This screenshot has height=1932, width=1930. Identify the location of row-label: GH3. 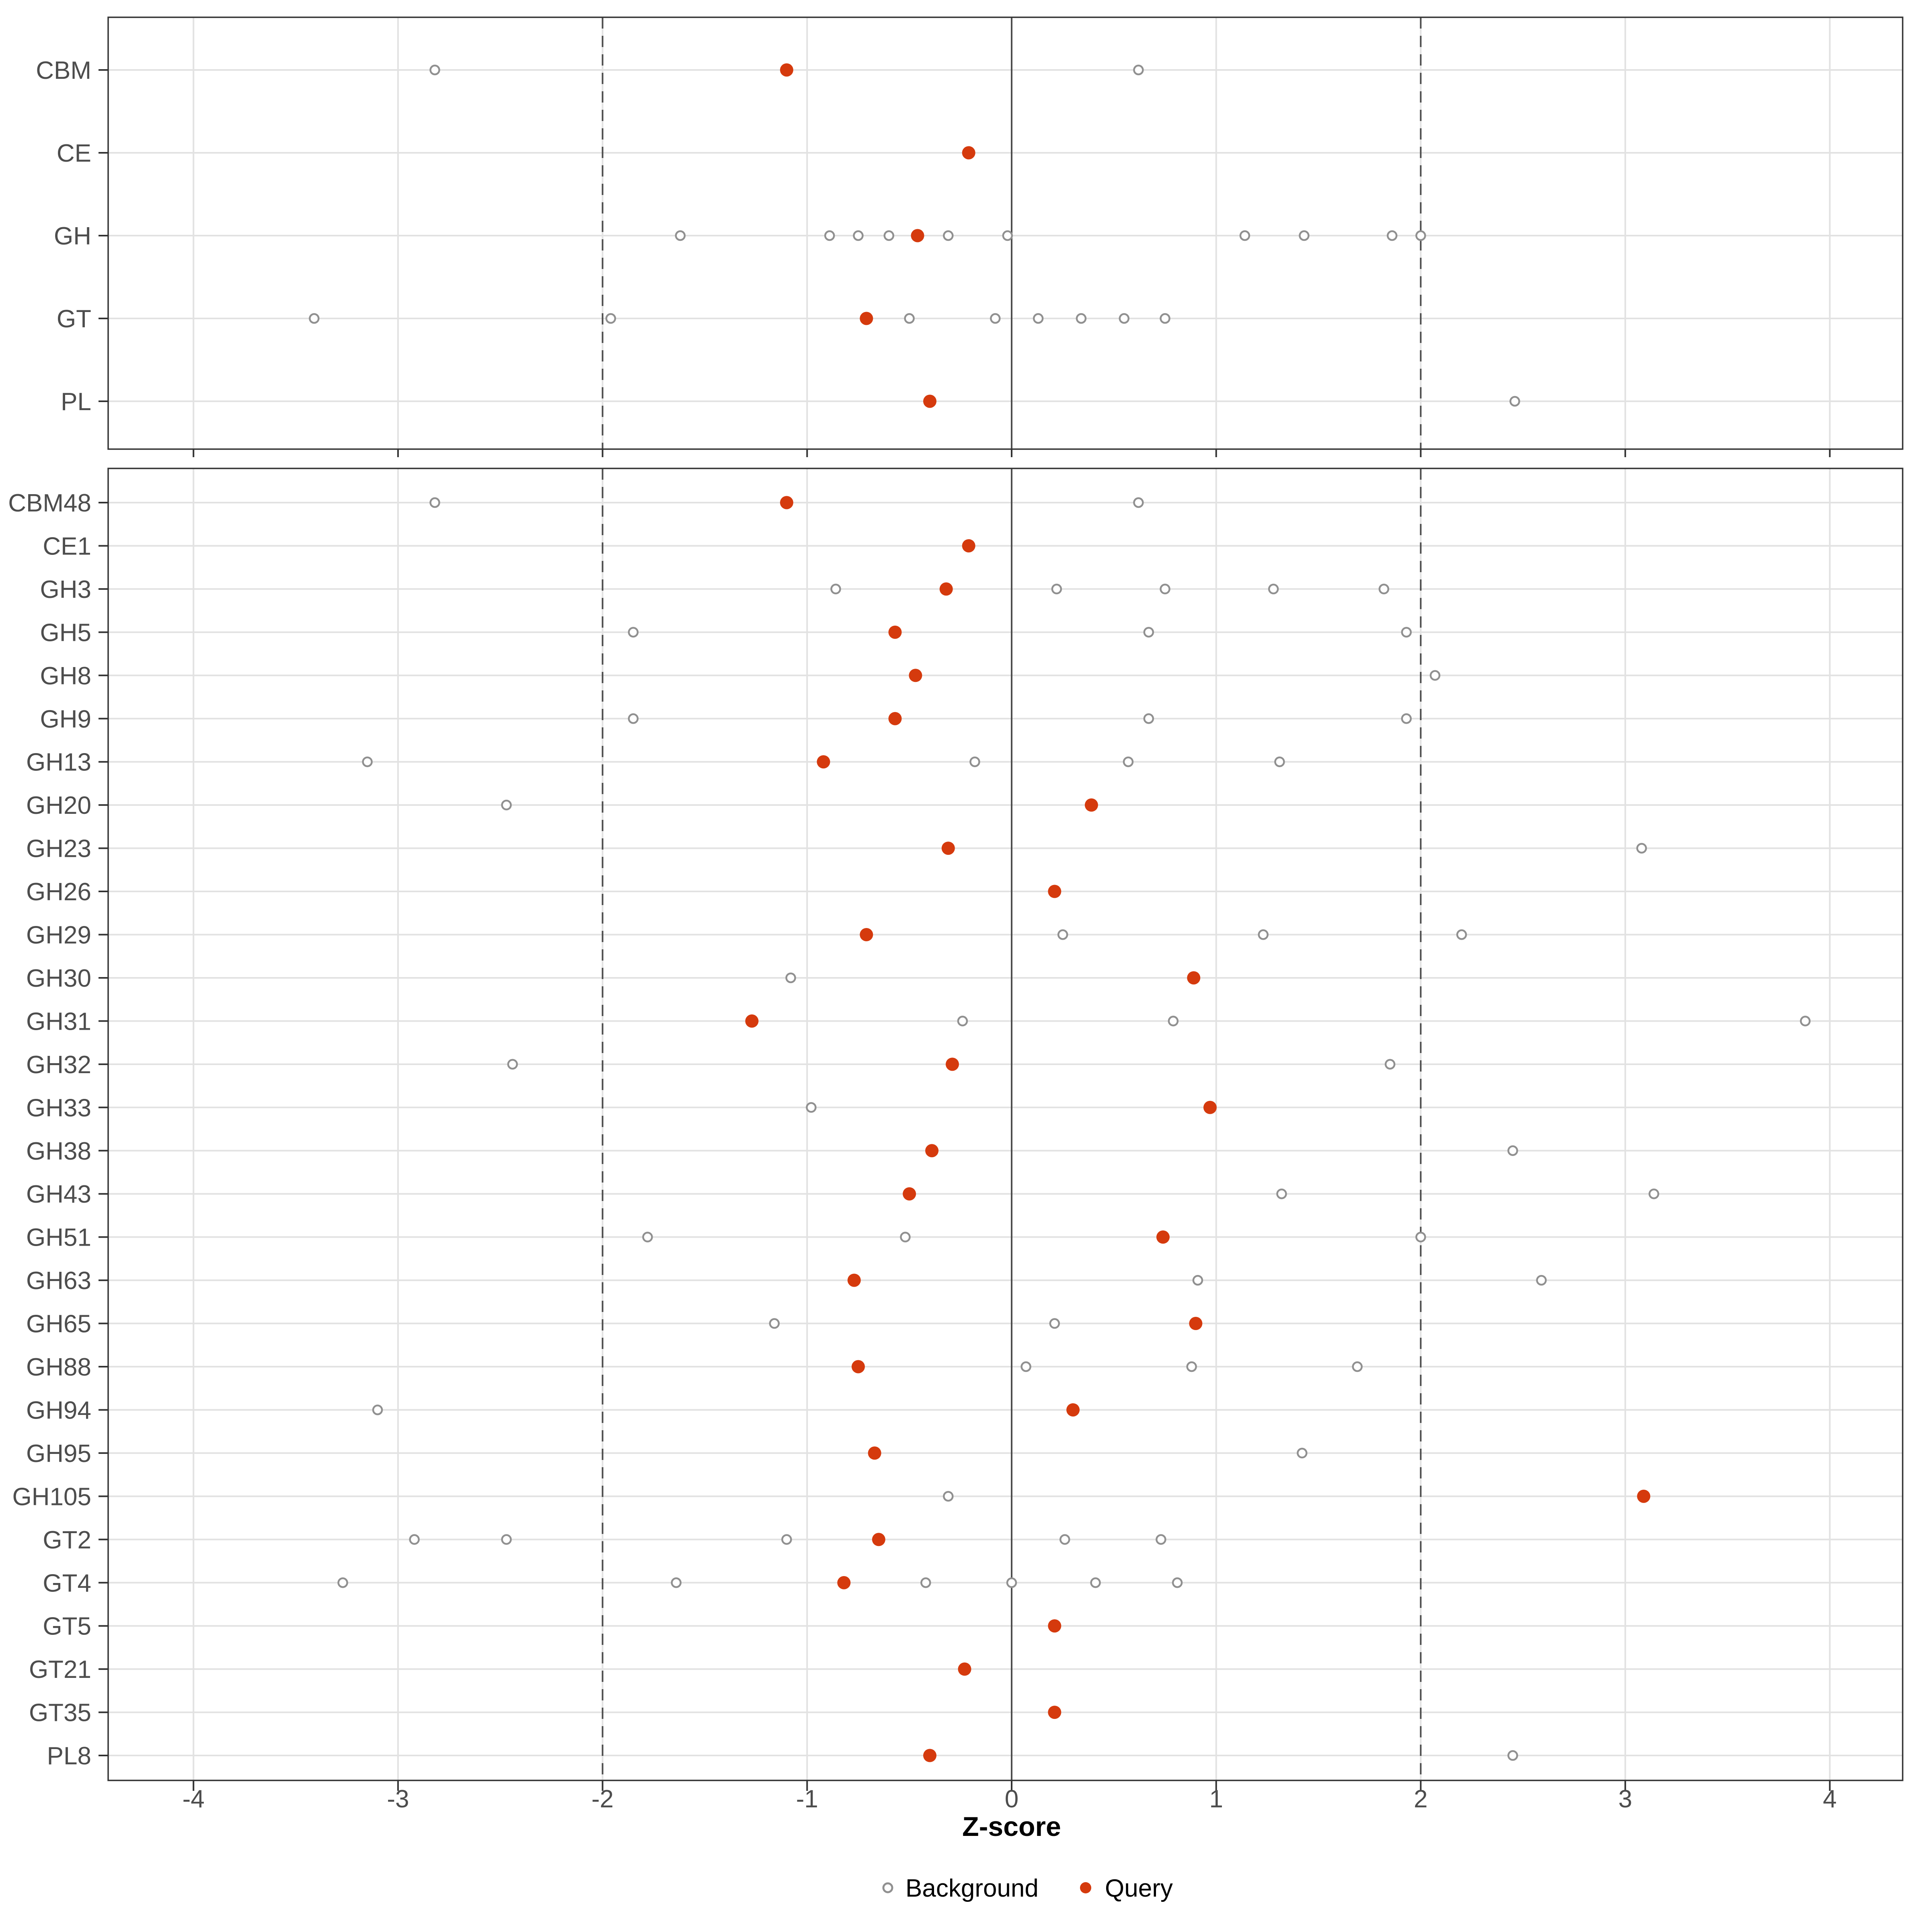
(65, 590).